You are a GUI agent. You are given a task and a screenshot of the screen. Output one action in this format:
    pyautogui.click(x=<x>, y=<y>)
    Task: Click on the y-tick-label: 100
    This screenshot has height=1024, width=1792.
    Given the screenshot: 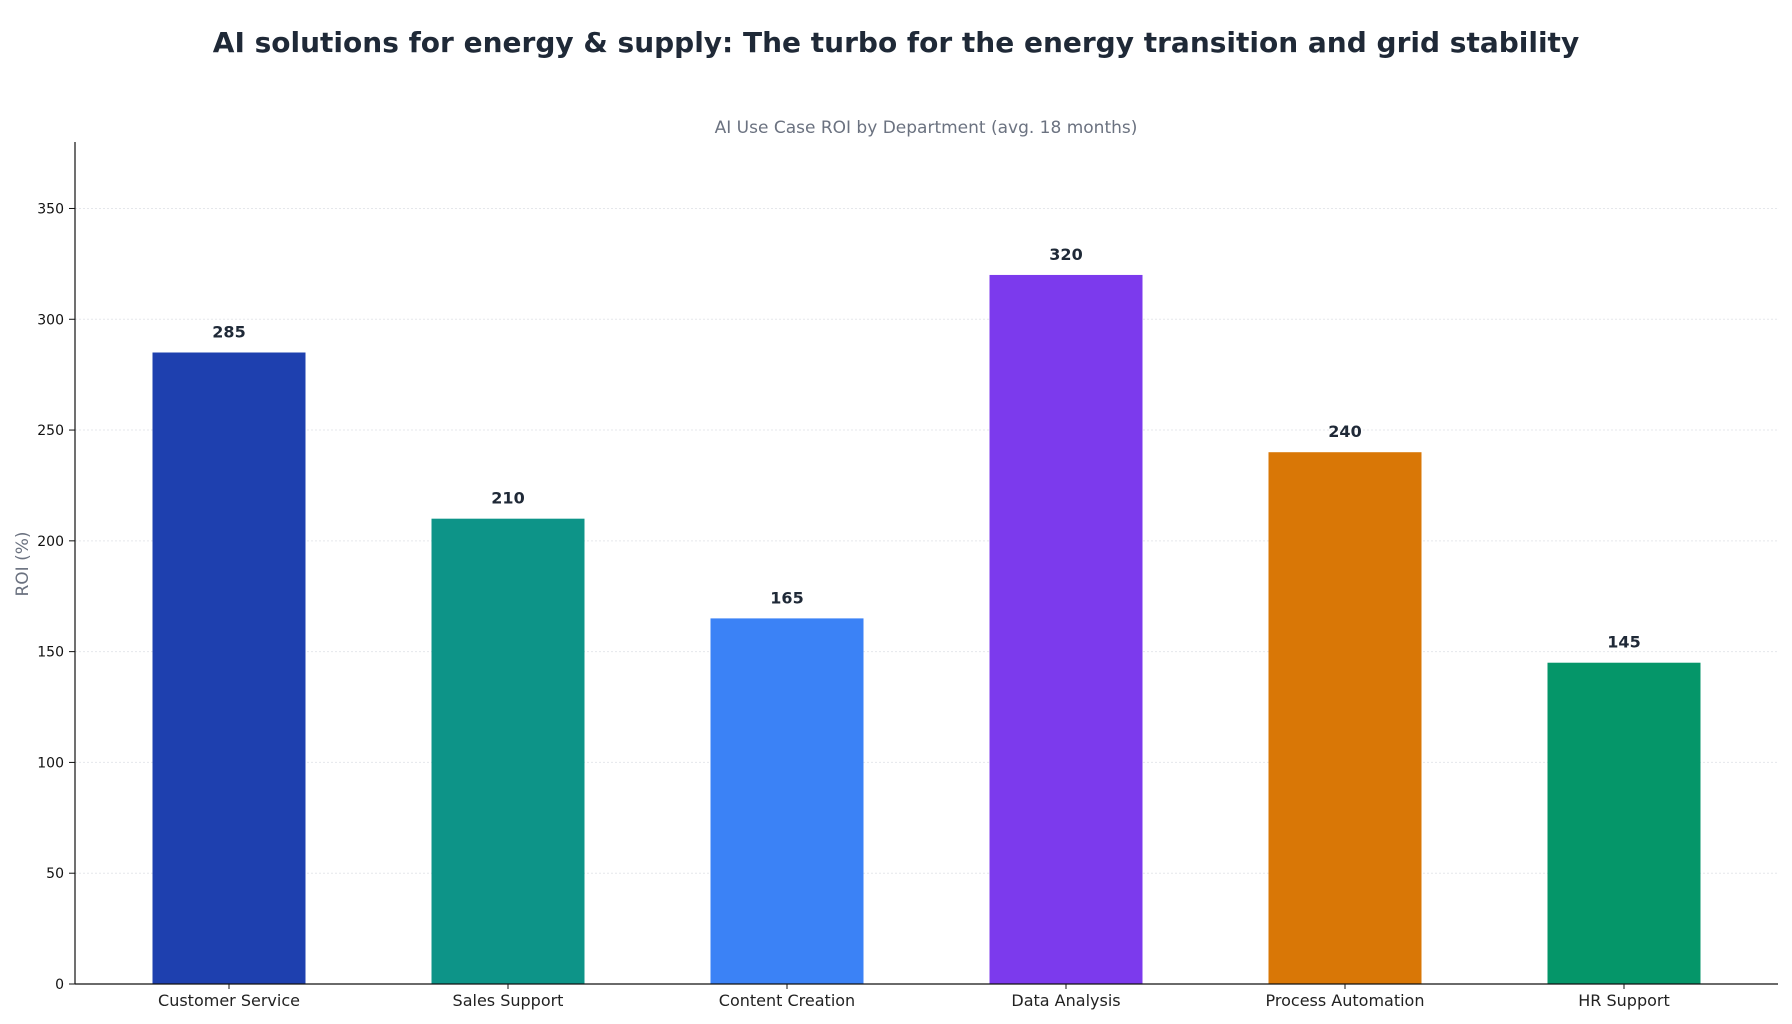 What is the action you would take?
    pyautogui.click(x=50, y=763)
    